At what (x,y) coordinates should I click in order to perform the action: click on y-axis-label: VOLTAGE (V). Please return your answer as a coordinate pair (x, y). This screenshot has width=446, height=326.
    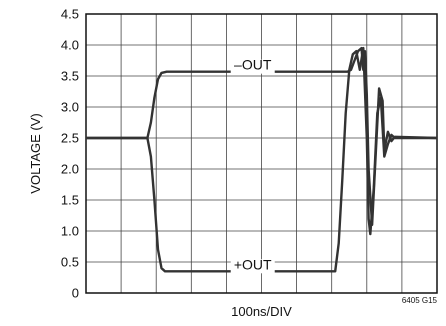
    Looking at the image, I should click on (35, 153).